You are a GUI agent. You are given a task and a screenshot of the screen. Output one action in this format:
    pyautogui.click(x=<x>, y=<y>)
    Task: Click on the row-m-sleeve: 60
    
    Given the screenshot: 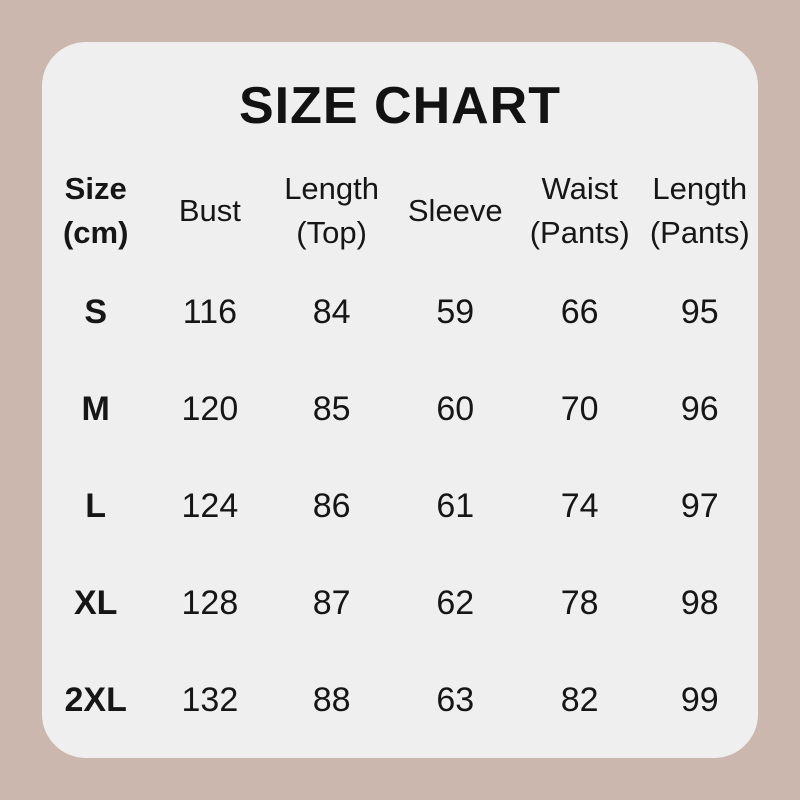 What is the action you would take?
    pyautogui.click(x=455, y=408)
    